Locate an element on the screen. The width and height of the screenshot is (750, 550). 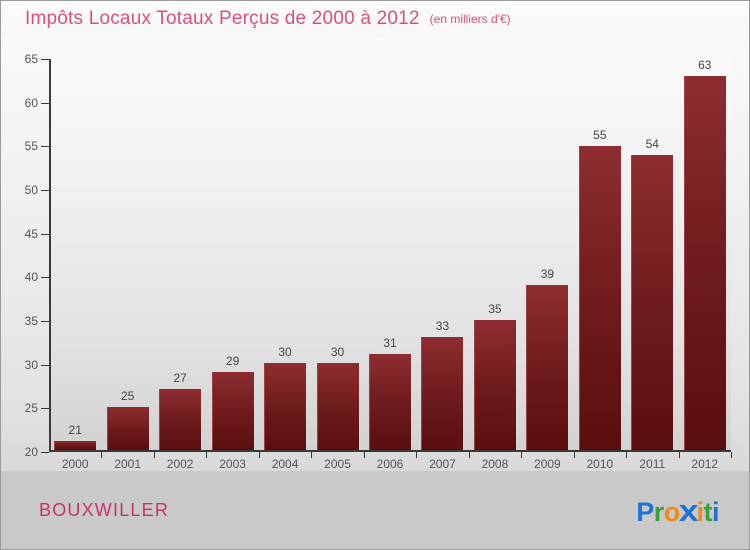
y-axis-line is located at coordinates (50, 255).